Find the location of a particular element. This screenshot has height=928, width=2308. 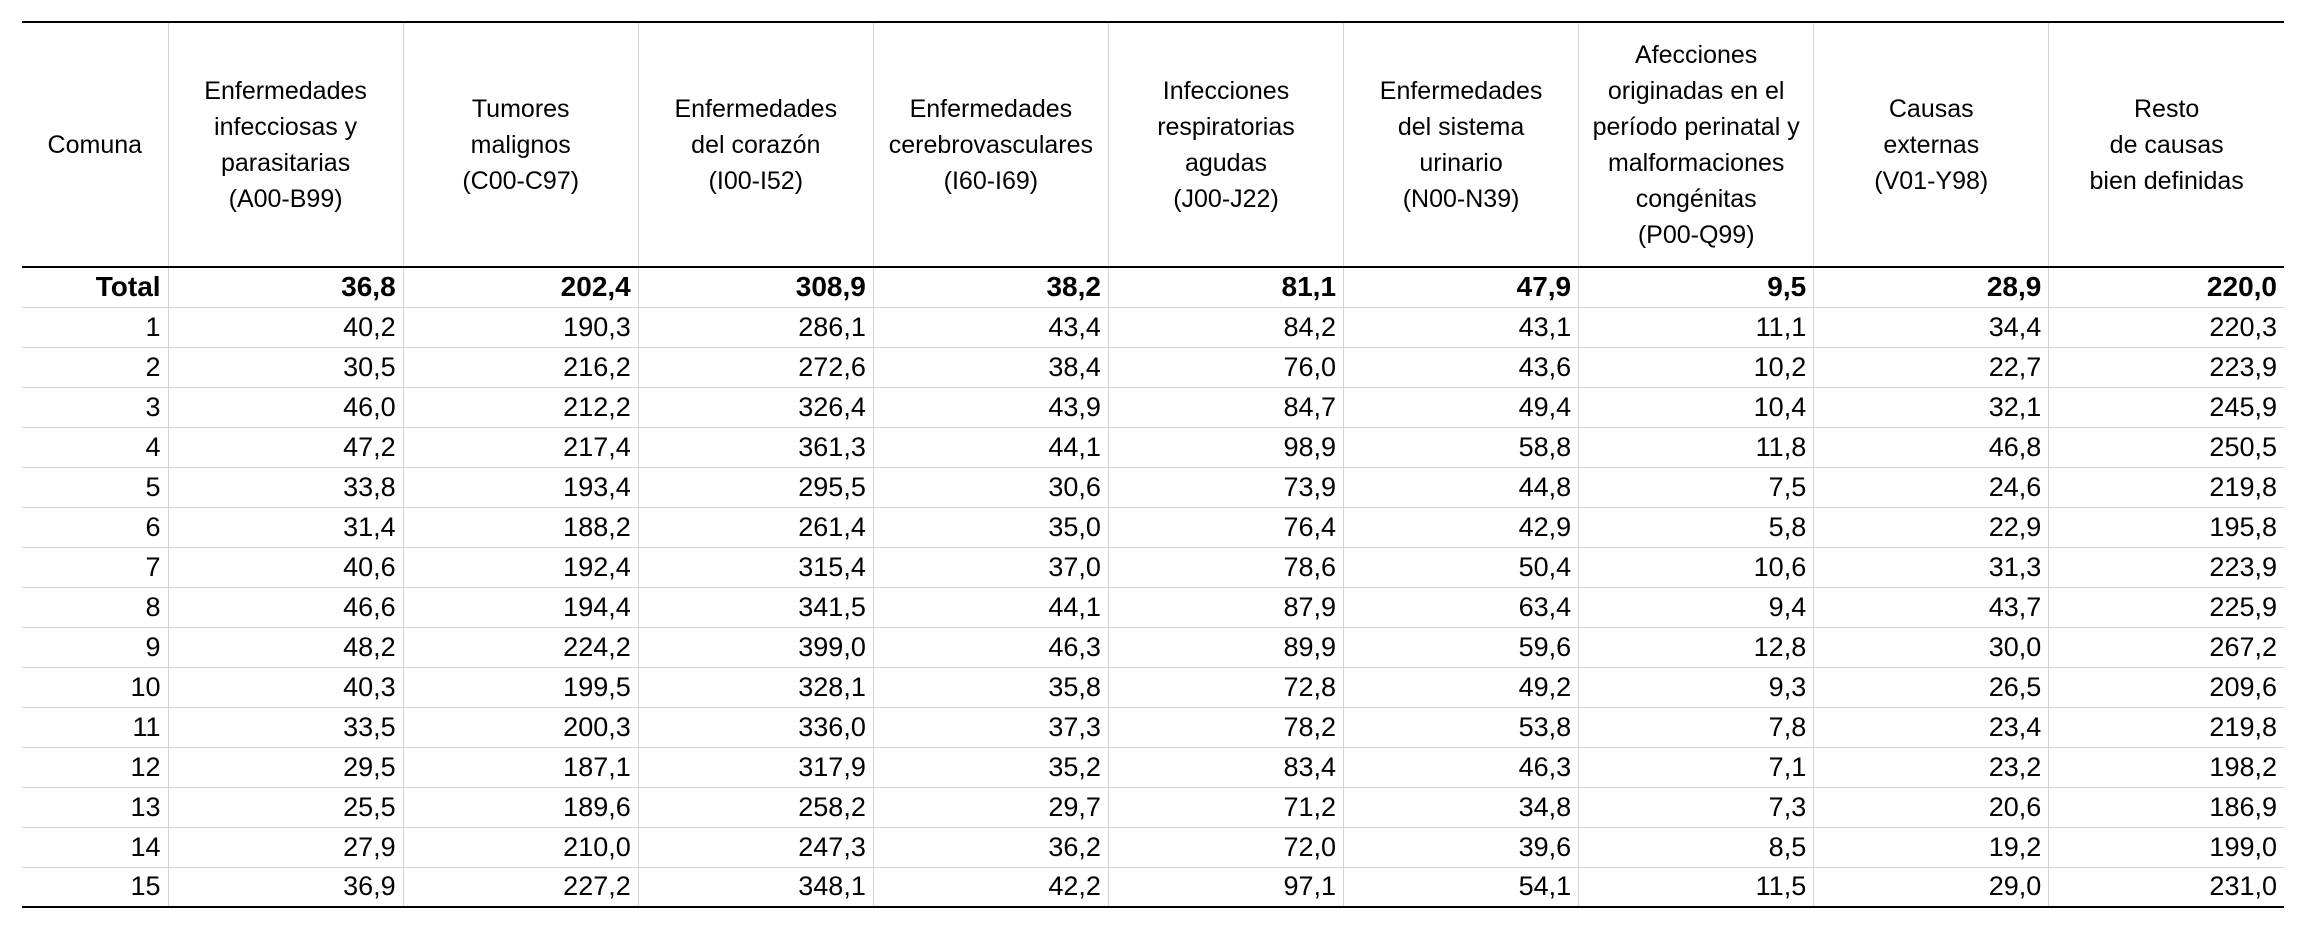

value-cell: 40,3 is located at coordinates (285, 687).